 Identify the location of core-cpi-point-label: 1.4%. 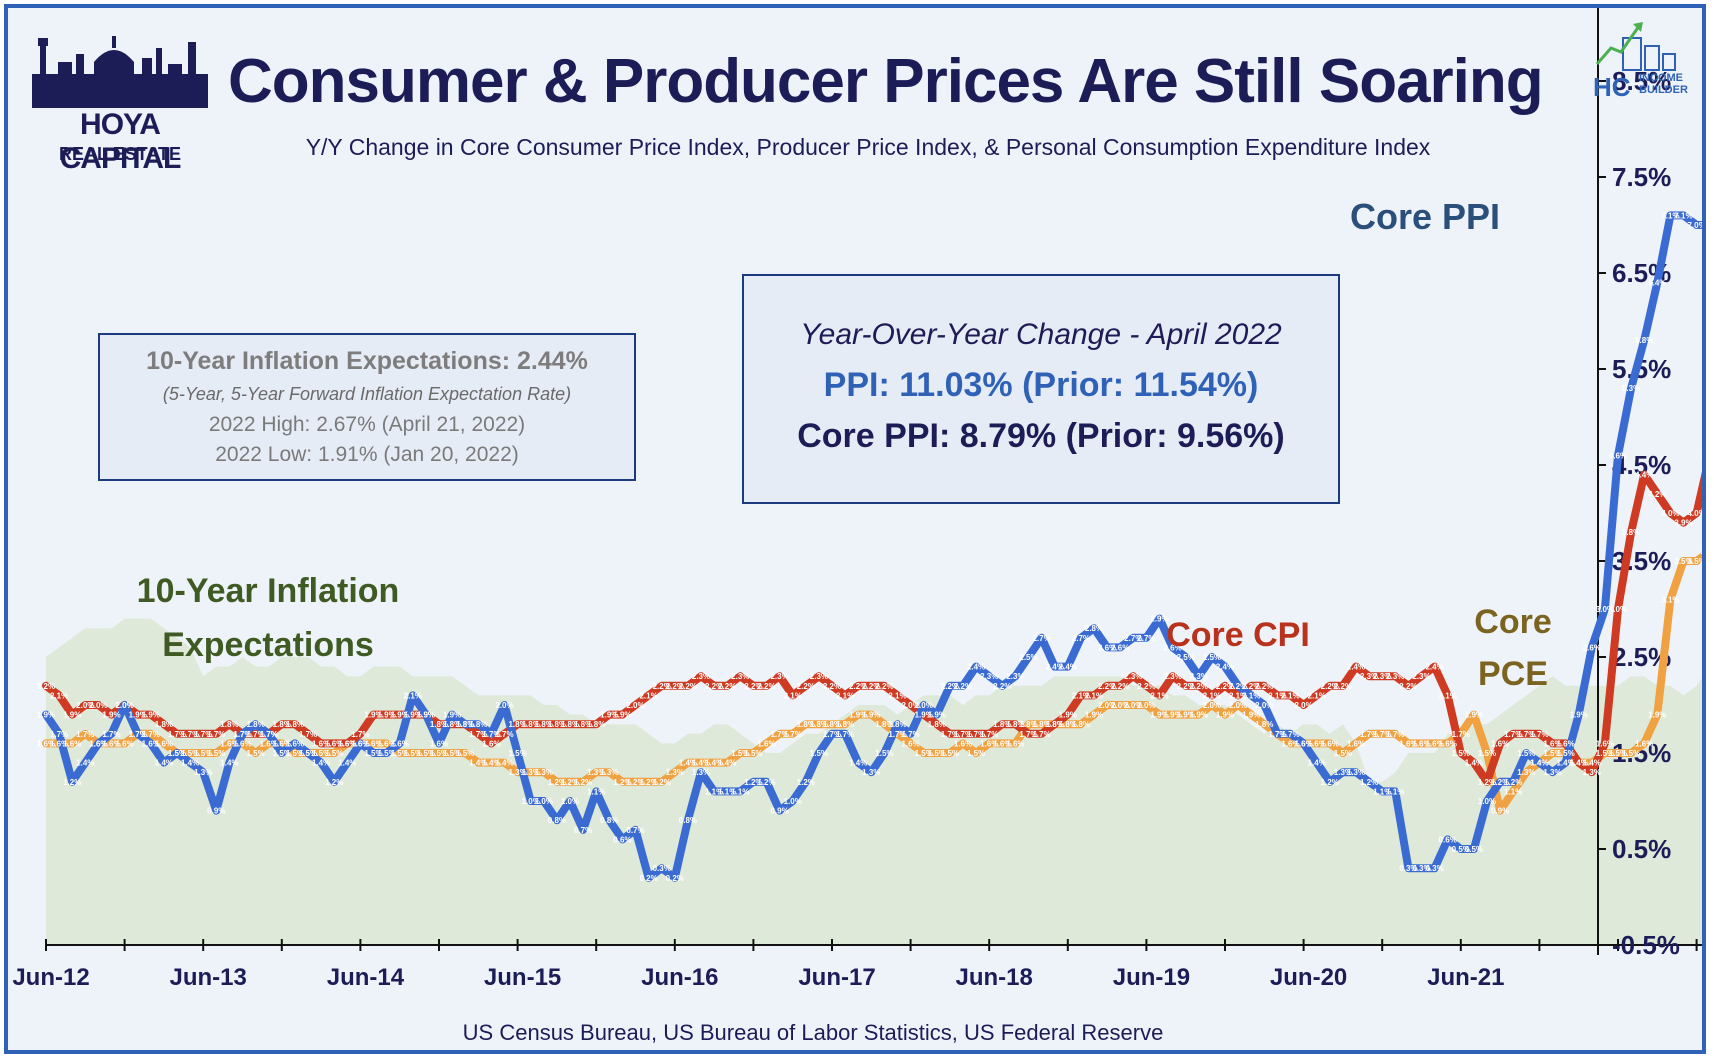
(1579, 763).